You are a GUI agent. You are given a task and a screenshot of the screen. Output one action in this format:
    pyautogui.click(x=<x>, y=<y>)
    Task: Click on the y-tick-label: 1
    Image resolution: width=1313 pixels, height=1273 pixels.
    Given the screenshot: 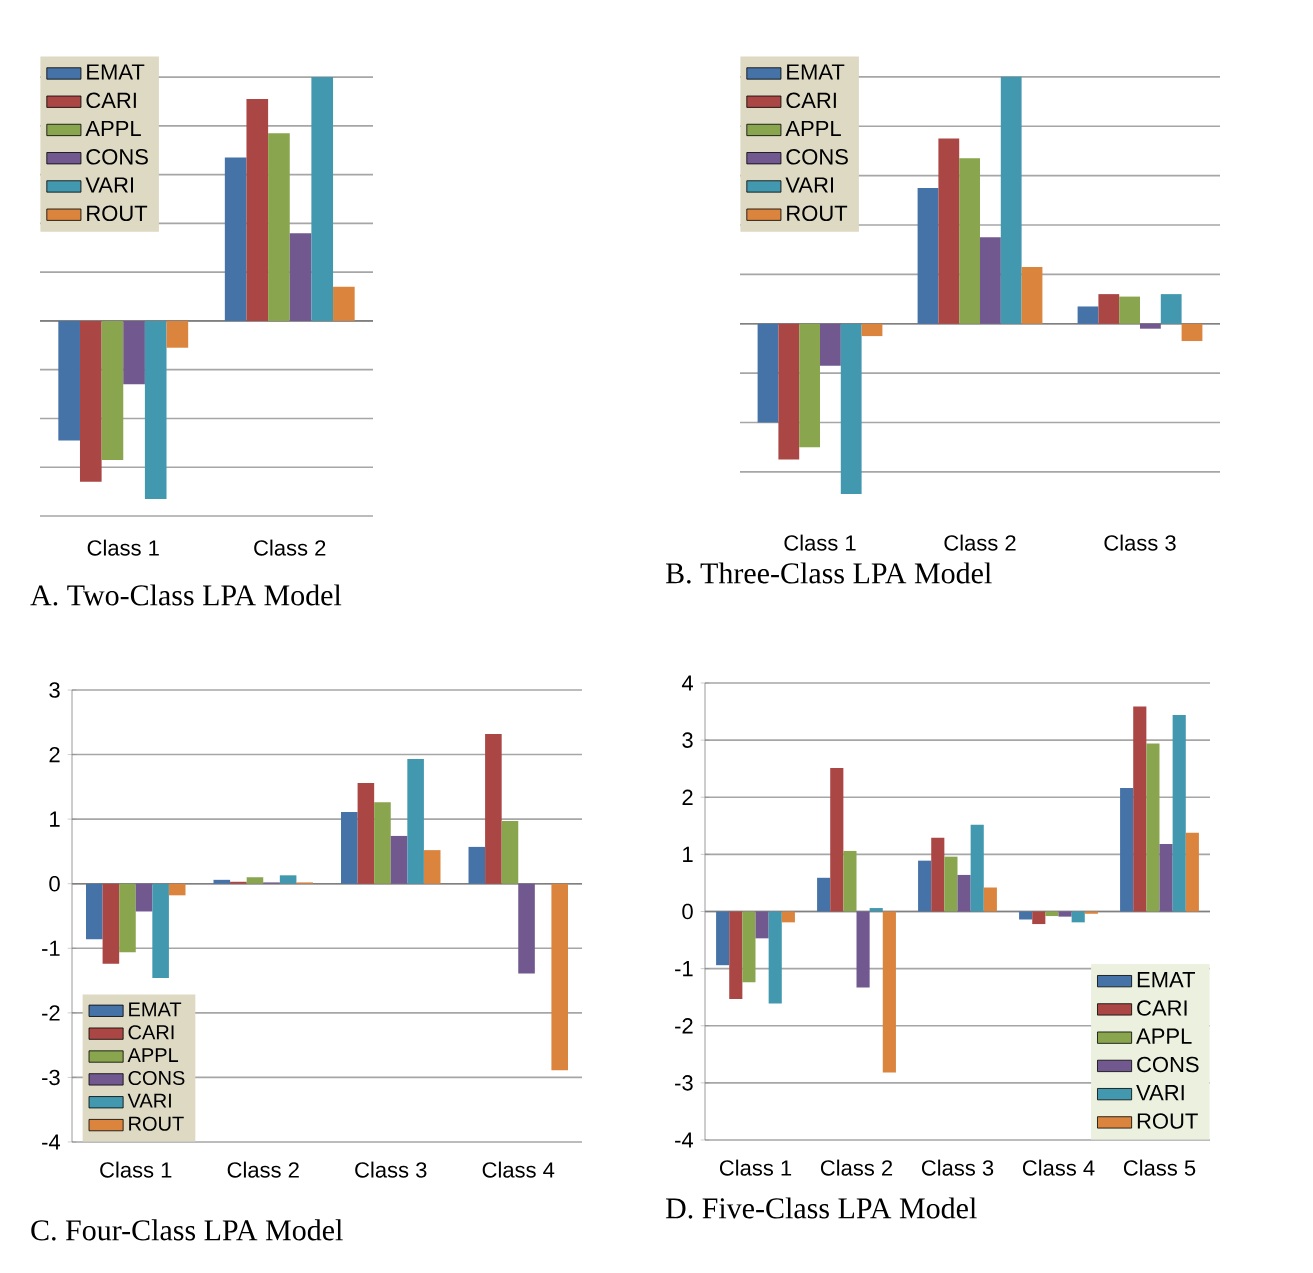 What is the action you would take?
    pyautogui.click(x=55, y=819)
    